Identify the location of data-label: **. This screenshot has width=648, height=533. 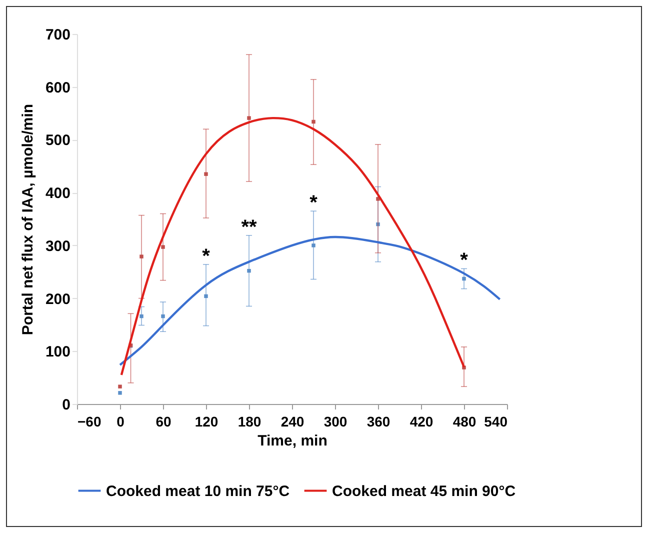
(249, 227).